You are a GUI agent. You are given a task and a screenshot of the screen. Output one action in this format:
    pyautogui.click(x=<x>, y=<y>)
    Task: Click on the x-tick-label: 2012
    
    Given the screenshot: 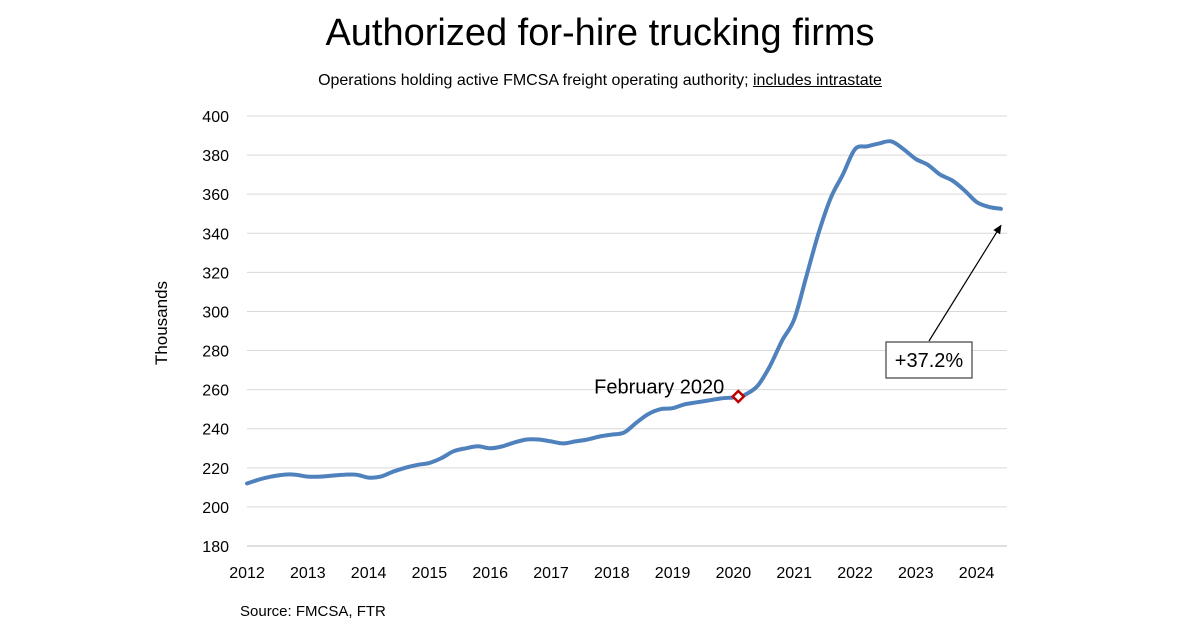 What is the action you would take?
    pyautogui.click(x=247, y=573)
    